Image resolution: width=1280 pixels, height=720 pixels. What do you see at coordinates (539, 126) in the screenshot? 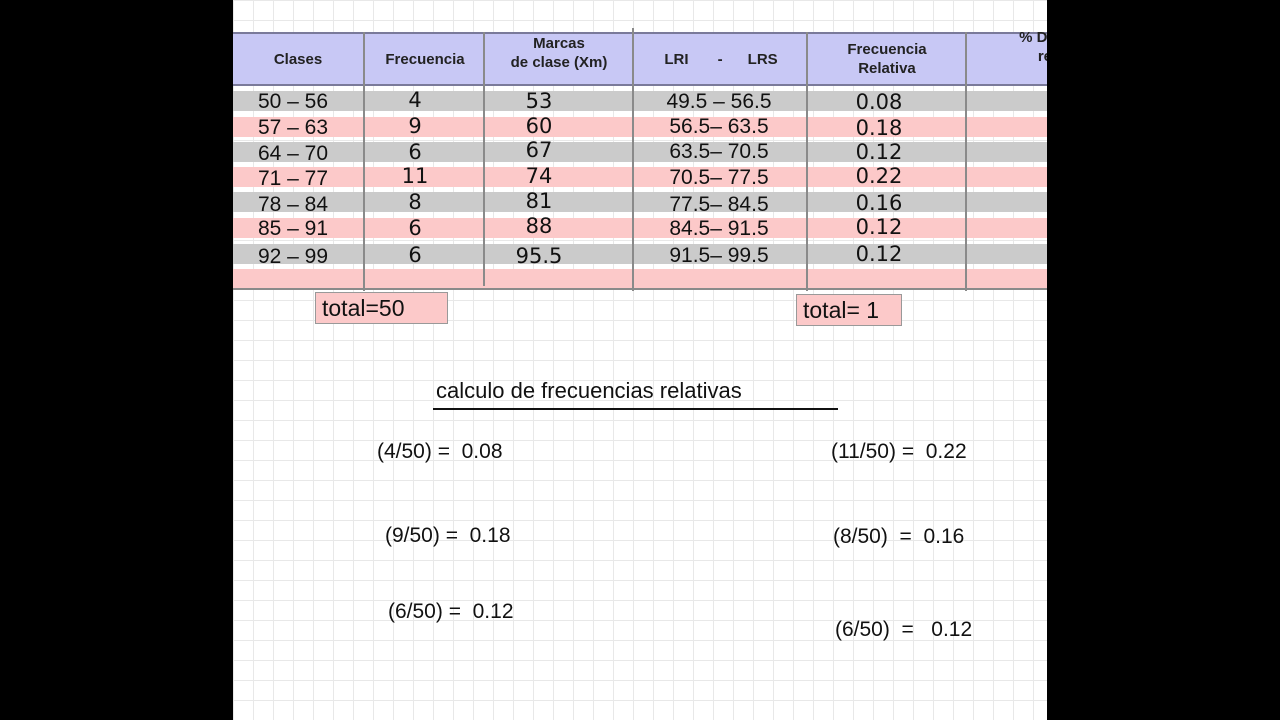
I see `marca-cell: 60` at bounding box center [539, 126].